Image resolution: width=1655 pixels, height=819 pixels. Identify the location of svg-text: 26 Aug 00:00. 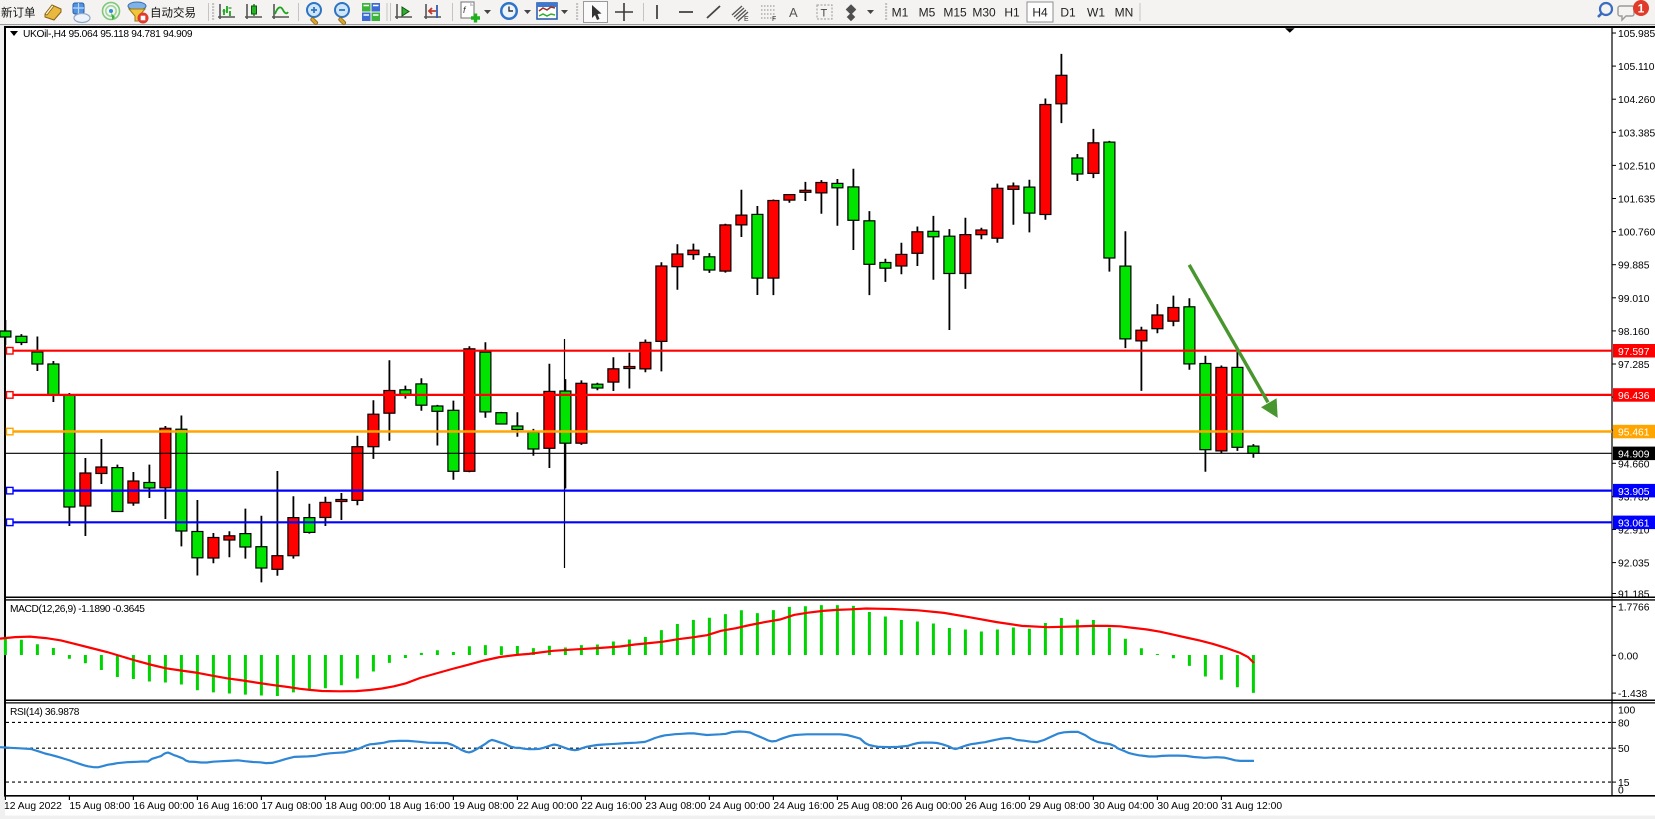
(931, 806).